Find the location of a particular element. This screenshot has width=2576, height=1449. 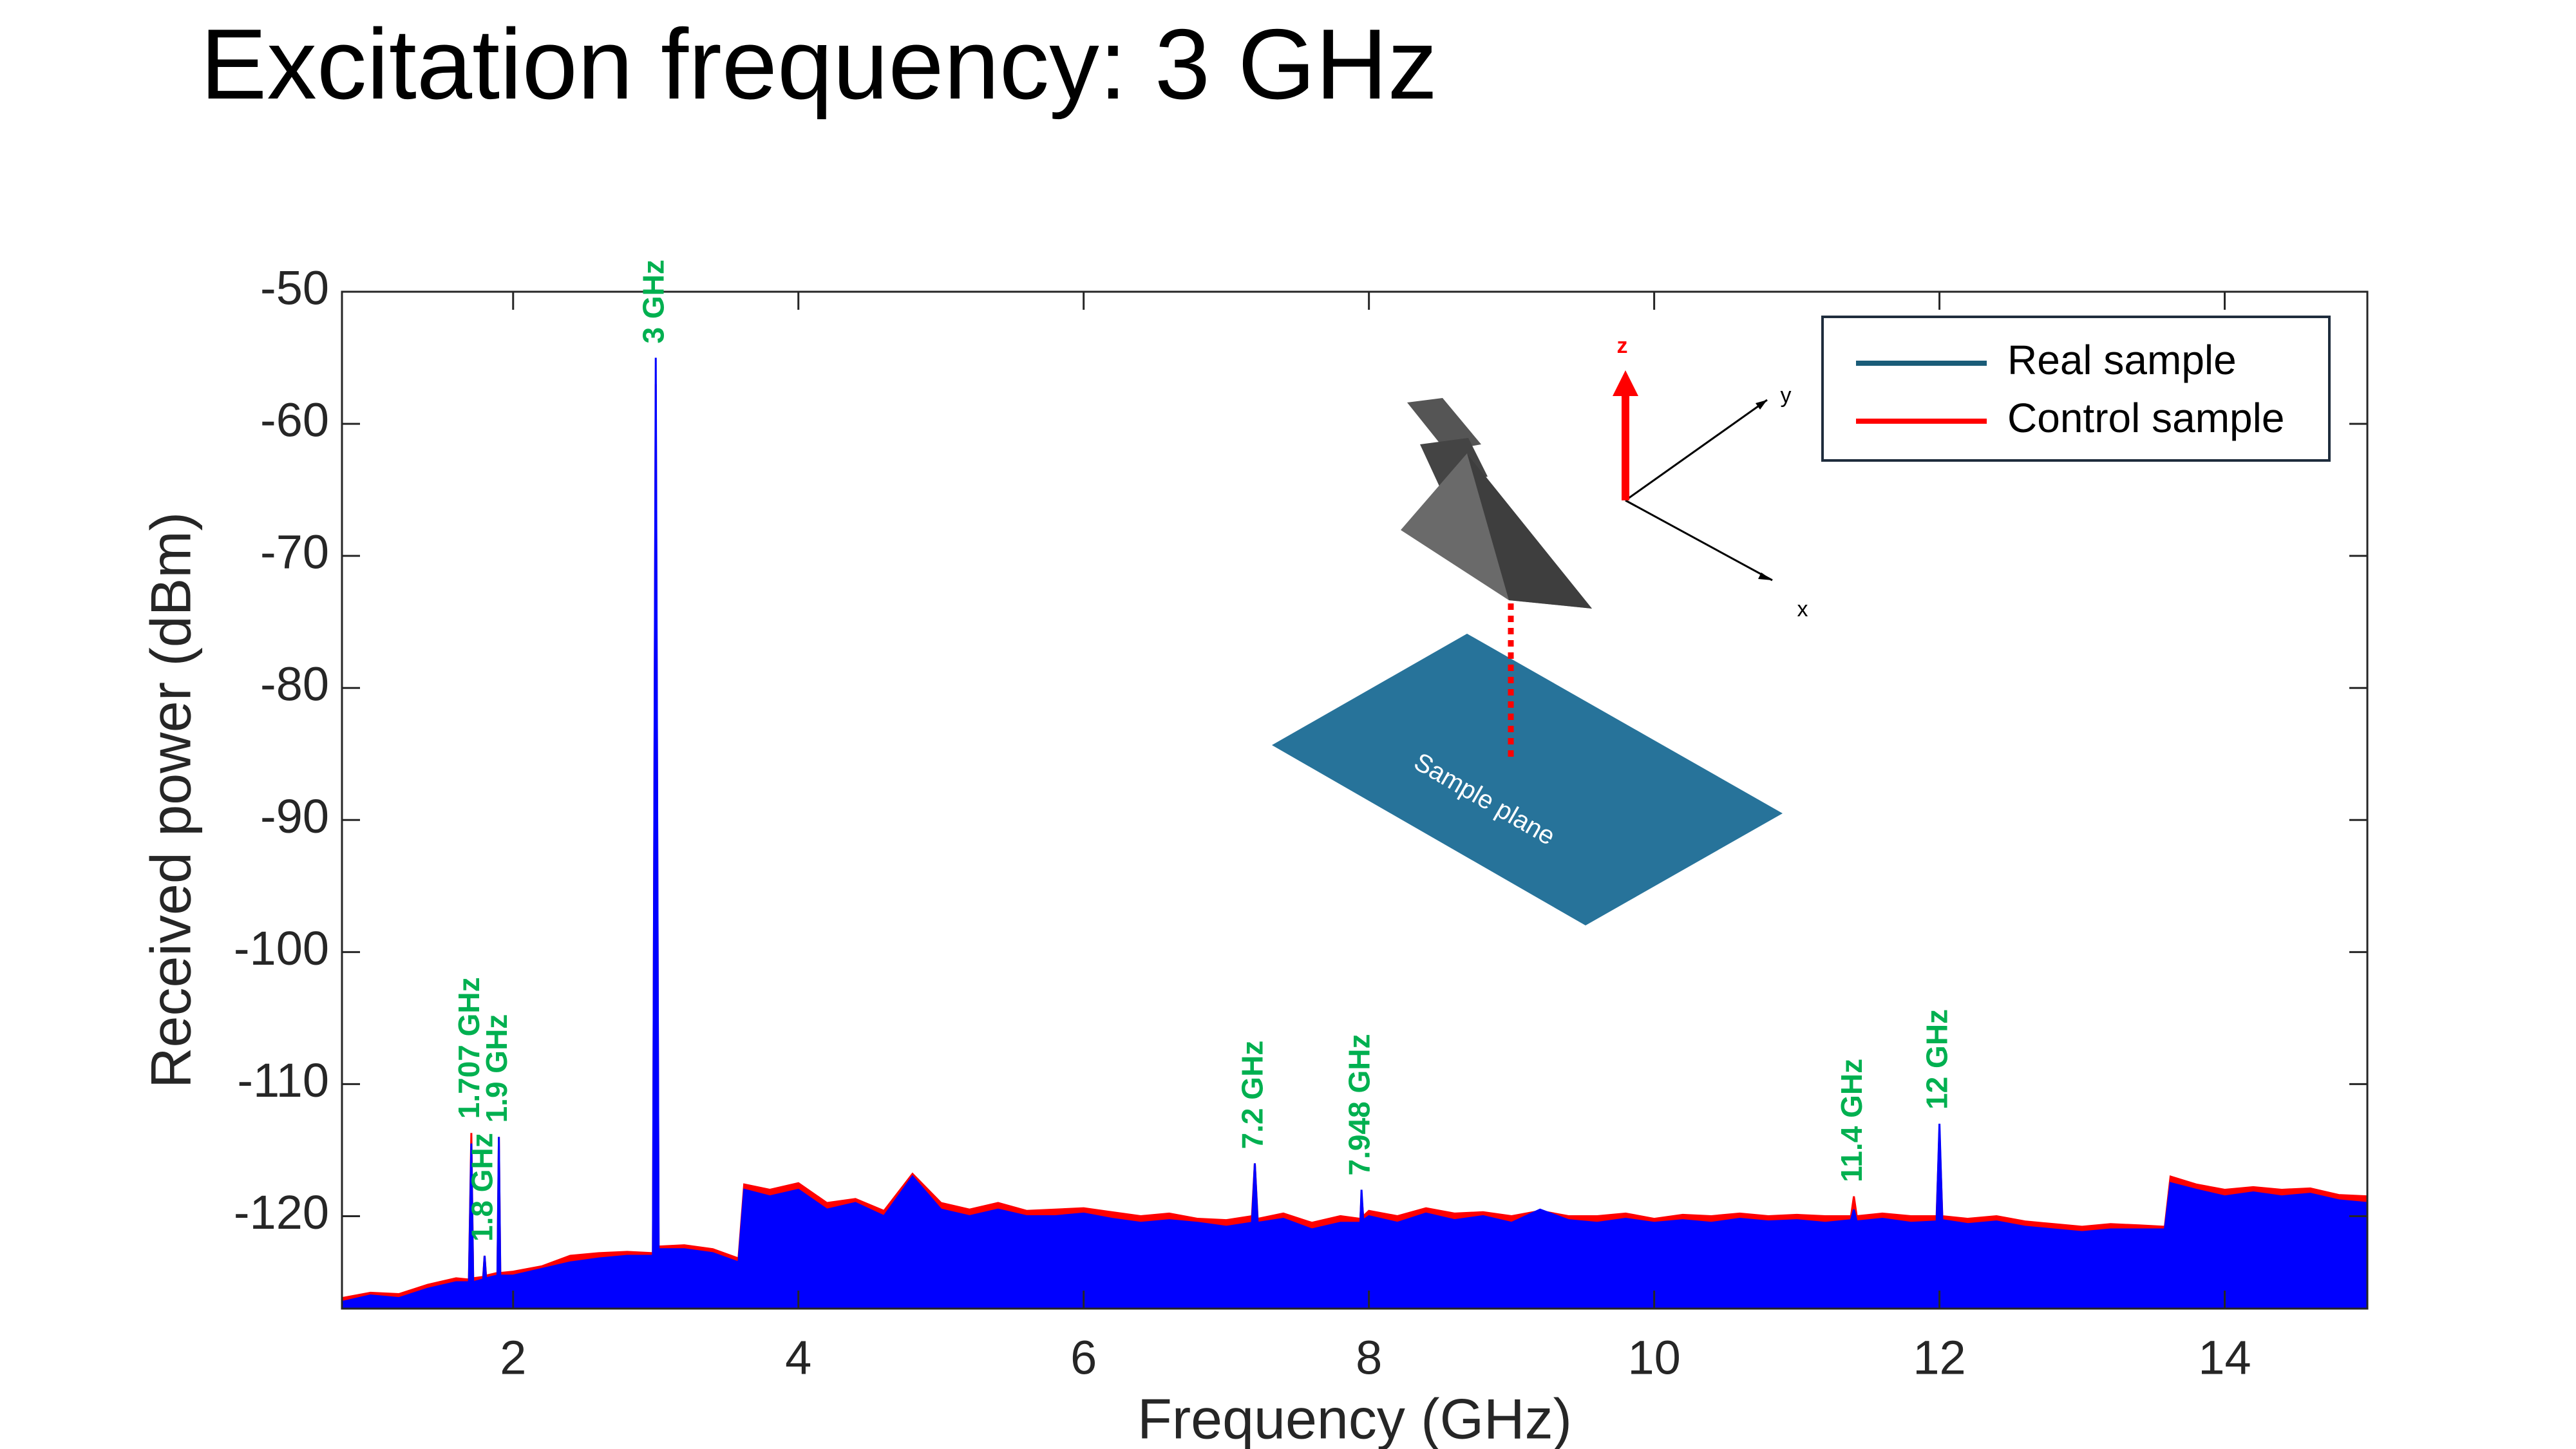

legend-label: Control sample is located at coordinates (2145, 418).